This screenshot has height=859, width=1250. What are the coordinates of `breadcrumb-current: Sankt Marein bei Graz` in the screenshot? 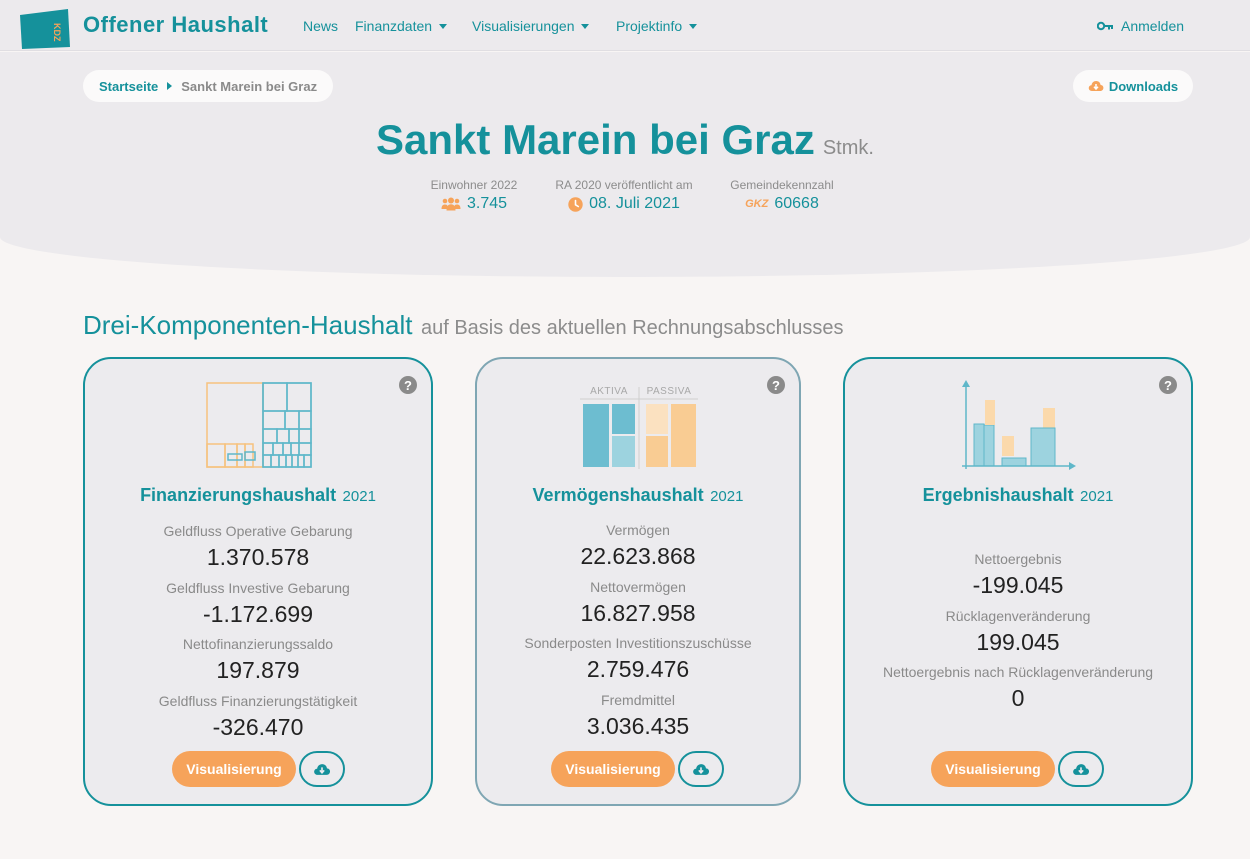 It's located at (249, 86).